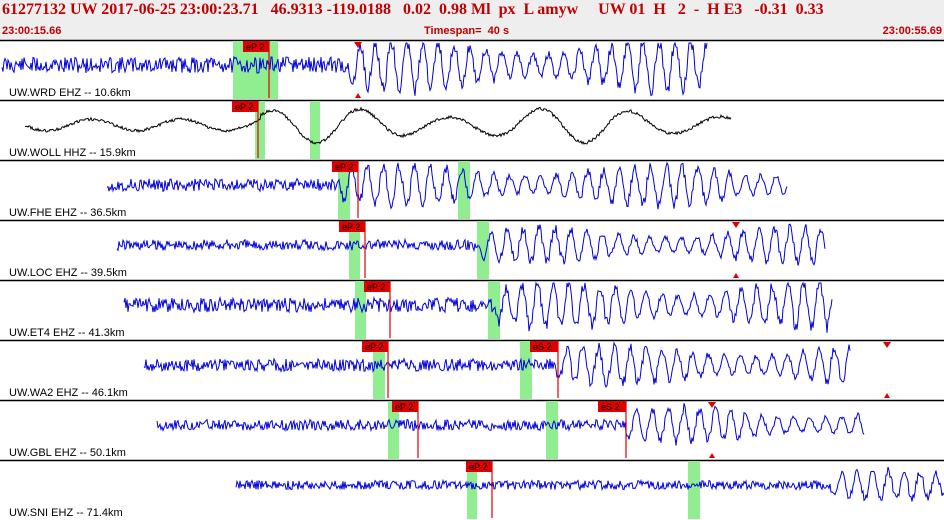 The image size is (944, 520). Describe the element at coordinates (67, 333) in the screenshot. I see `trace-label: UW.ET4 EHZ -- 41.3km` at that location.